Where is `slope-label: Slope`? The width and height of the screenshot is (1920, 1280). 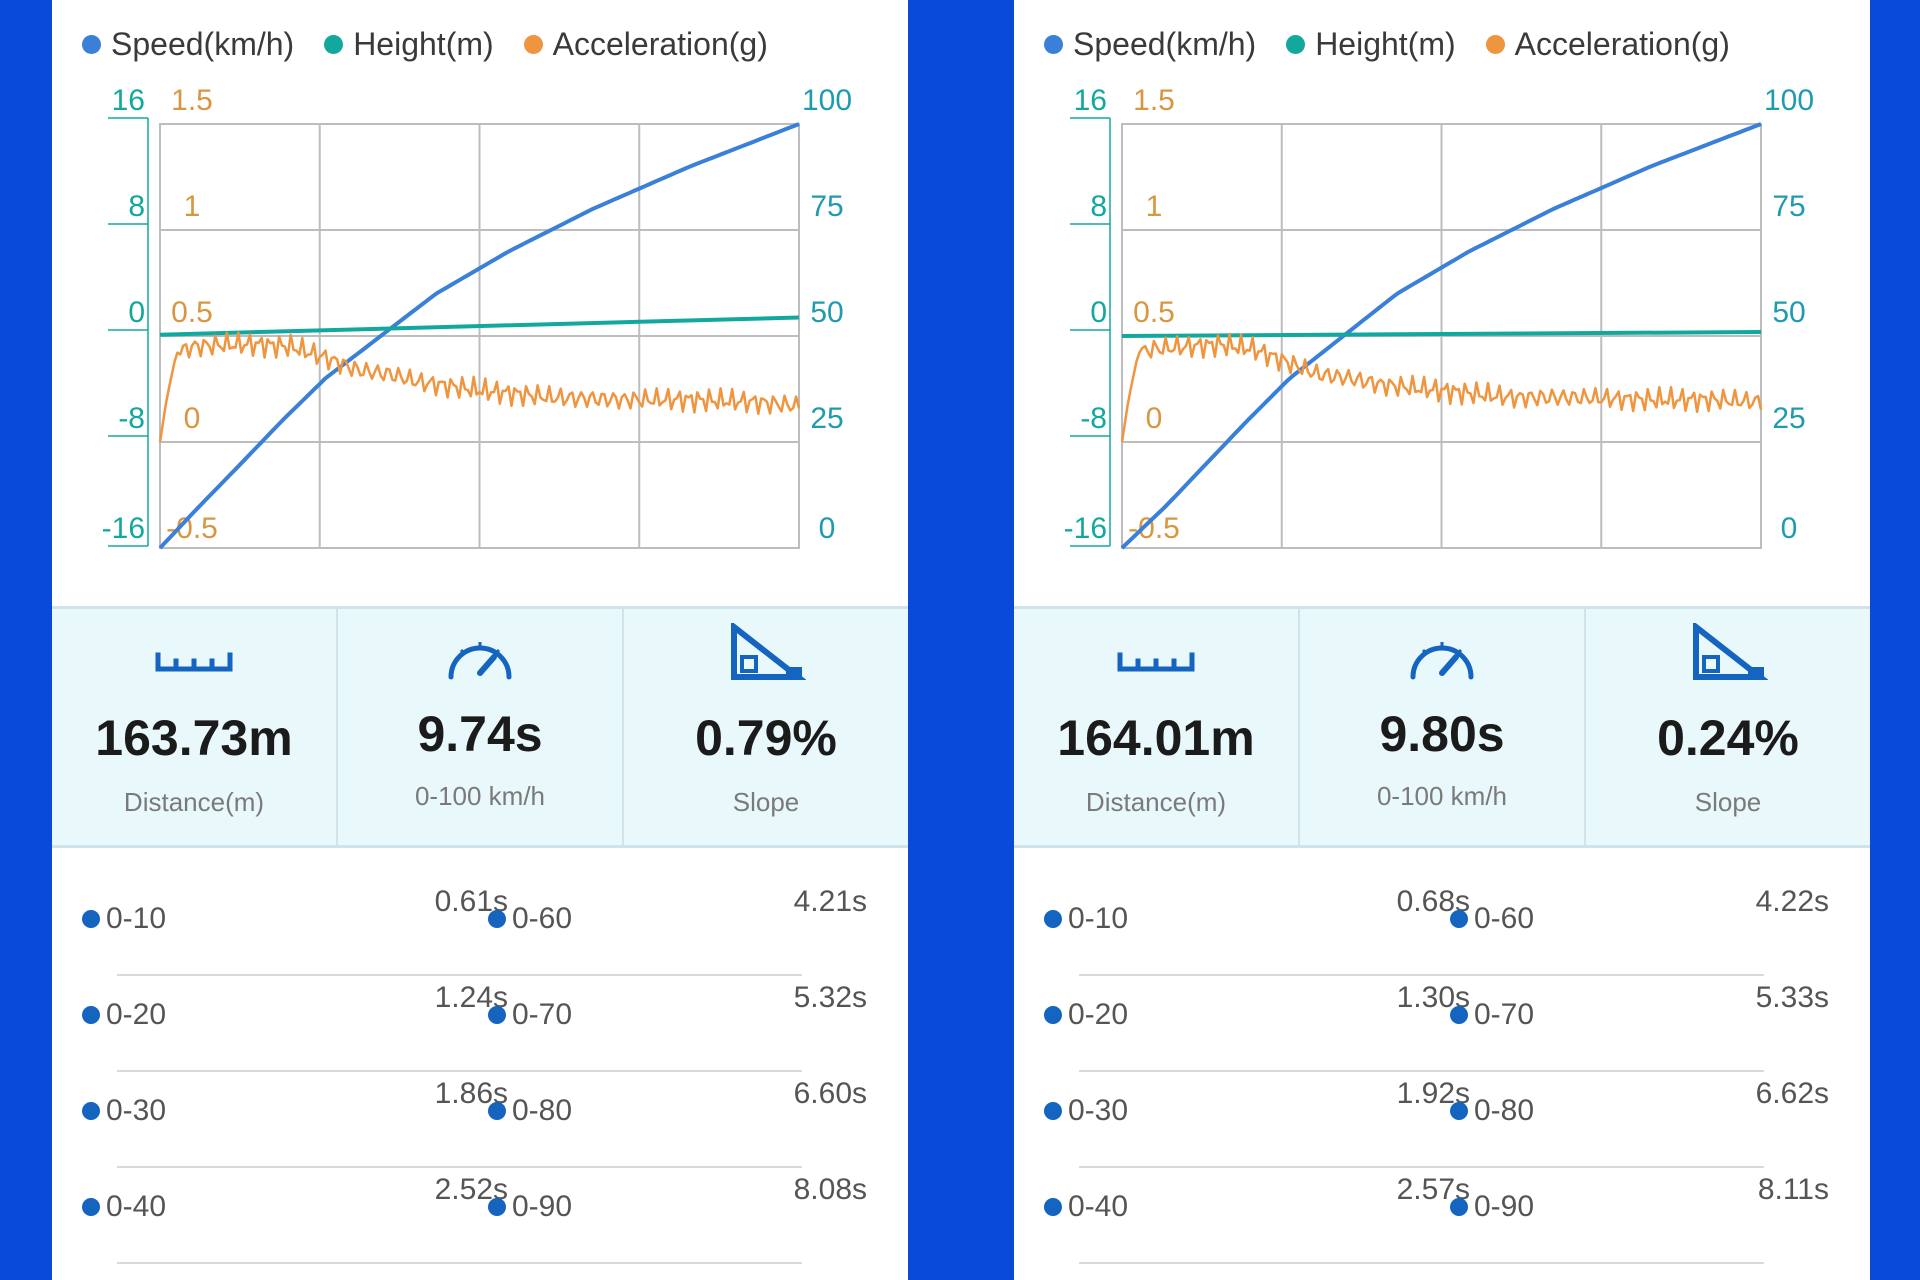
slope-label: Slope is located at coordinates (1728, 802).